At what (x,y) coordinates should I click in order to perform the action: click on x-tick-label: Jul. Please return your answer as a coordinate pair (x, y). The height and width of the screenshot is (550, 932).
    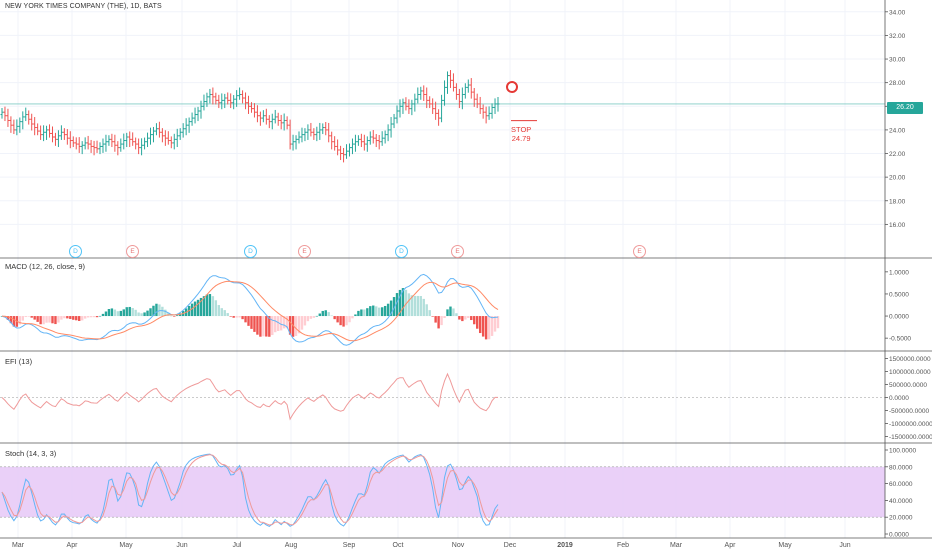
    Looking at the image, I should click on (237, 545).